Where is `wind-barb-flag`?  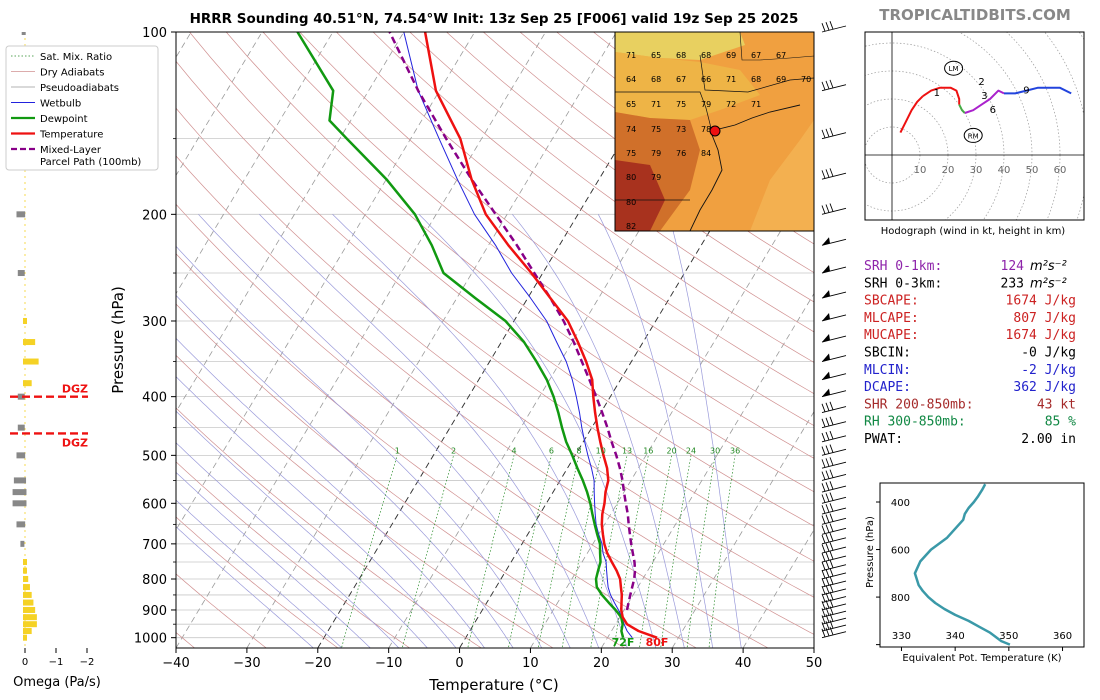 wind-barb-flag is located at coordinates (826, 269).